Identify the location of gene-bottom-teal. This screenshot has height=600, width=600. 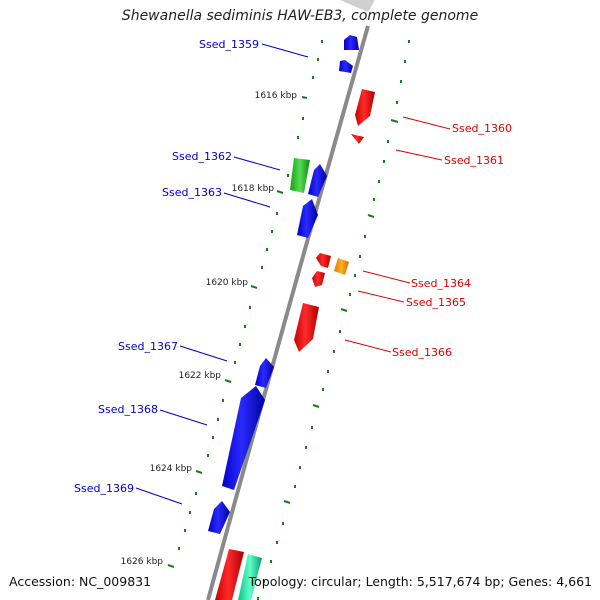
(250, 577).